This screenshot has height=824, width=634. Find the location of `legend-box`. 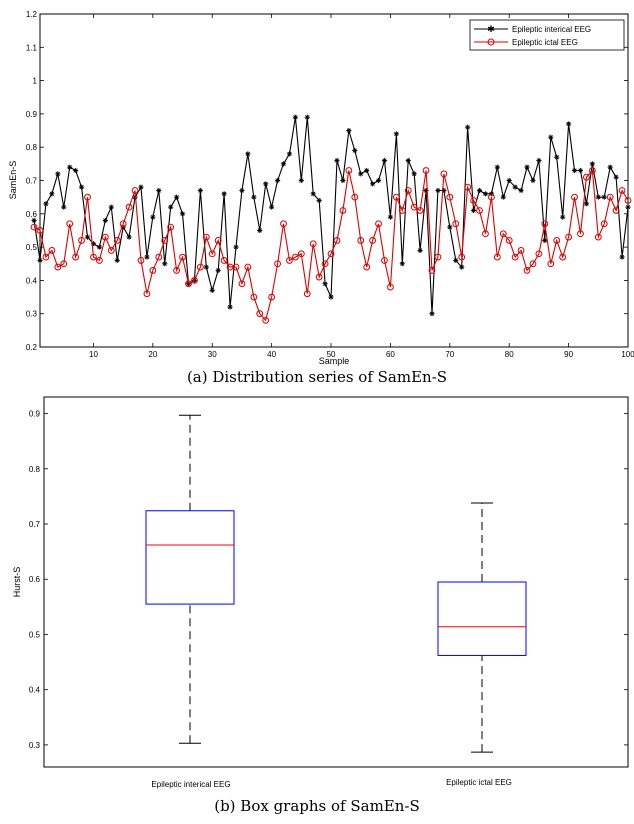

legend-box is located at coordinates (547, 35).